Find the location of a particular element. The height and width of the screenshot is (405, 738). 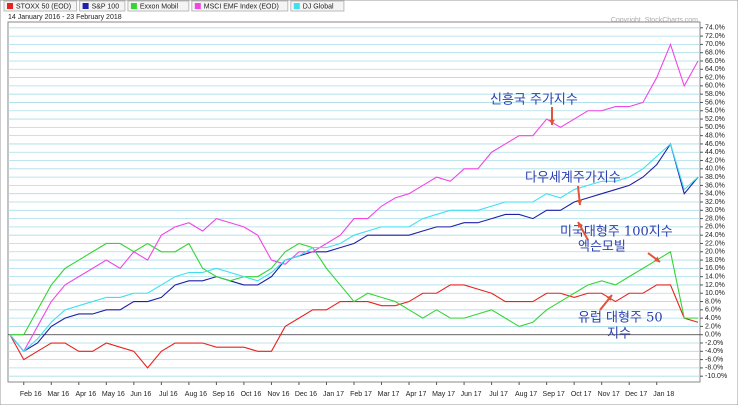

y-tick-label: 4.0% is located at coordinates (713, 318).